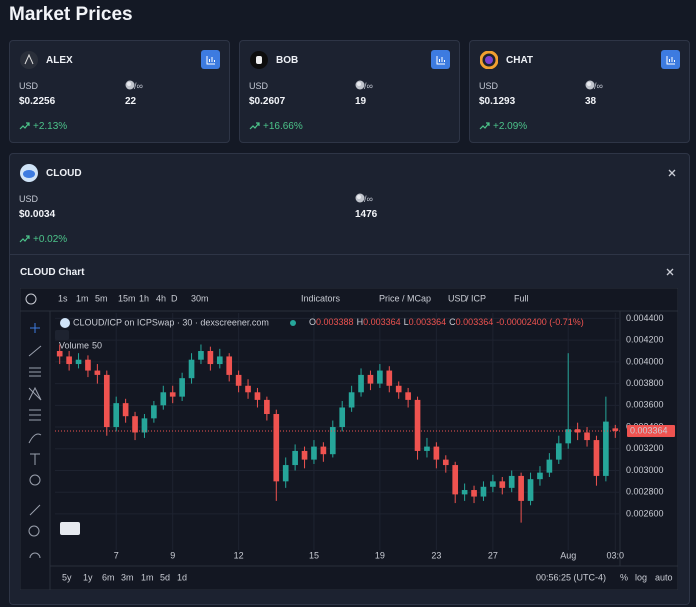  What do you see at coordinates (591, 101) in the screenshot?
I see `holders: 38` at bounding box center [591, 101].